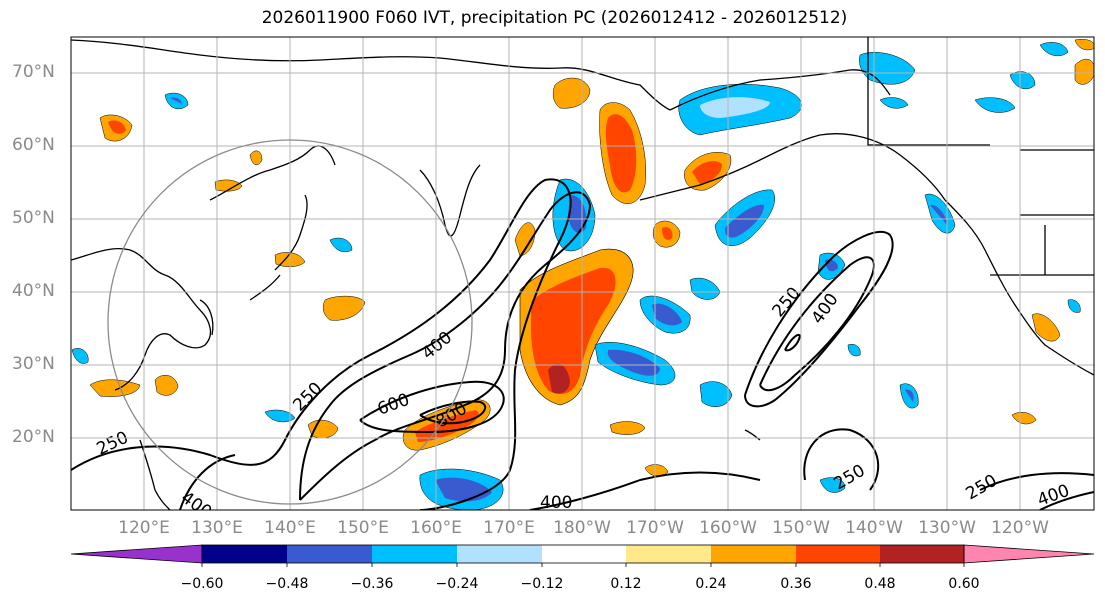 The width and height of the screenshot is (1105, 604). What do you see at coordinates (1020, 528) in the screenshot?
I see `lon-label: 120°W` at bounding box center [1020, 528].